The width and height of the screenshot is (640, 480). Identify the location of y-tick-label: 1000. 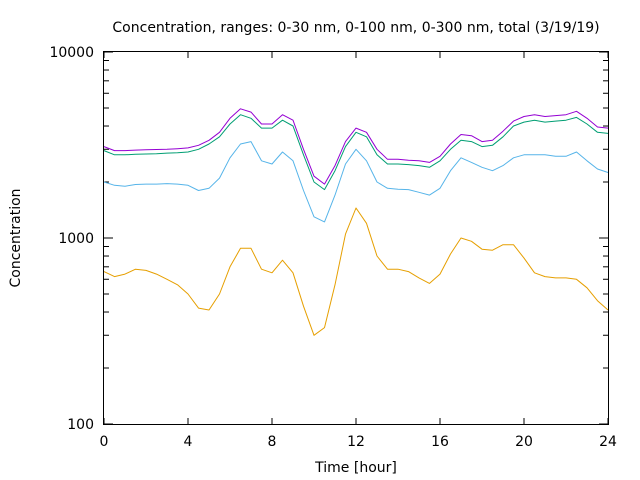
(76, 239).